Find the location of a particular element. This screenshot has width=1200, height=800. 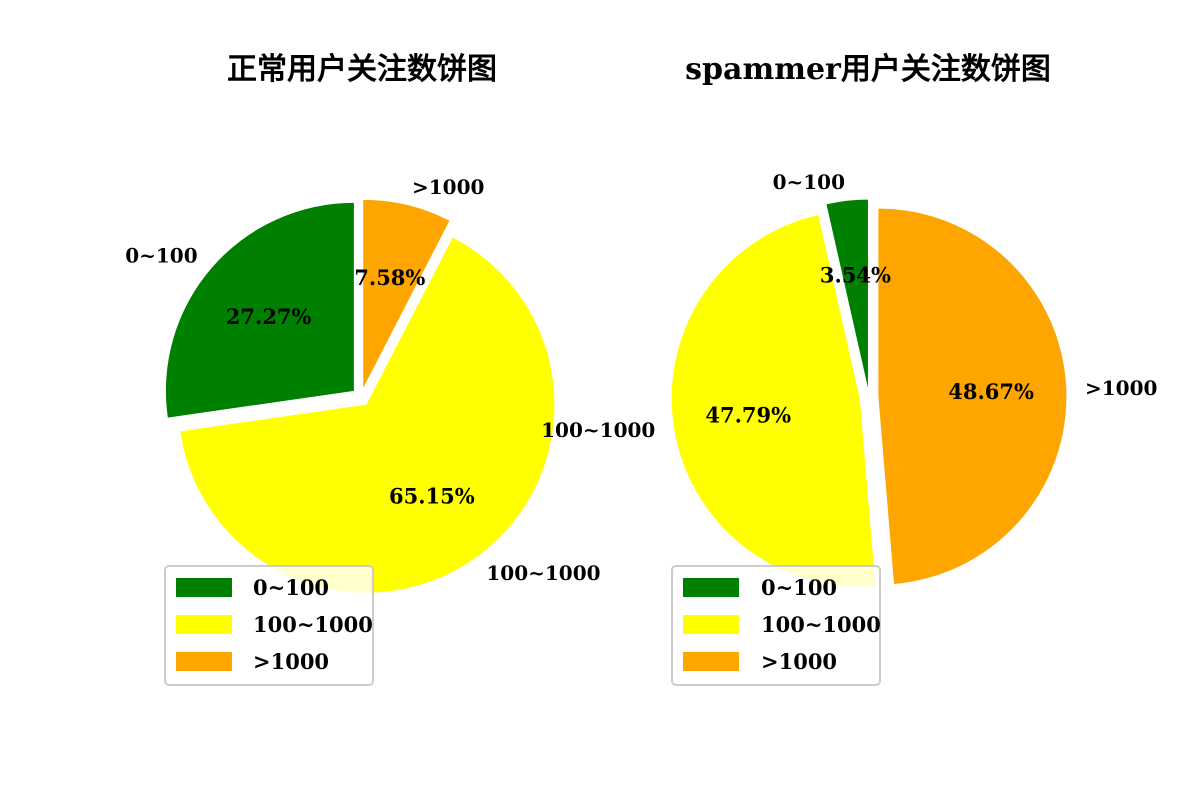

percent-label-0-100: 27.27% is located at coordinates (269, 316).